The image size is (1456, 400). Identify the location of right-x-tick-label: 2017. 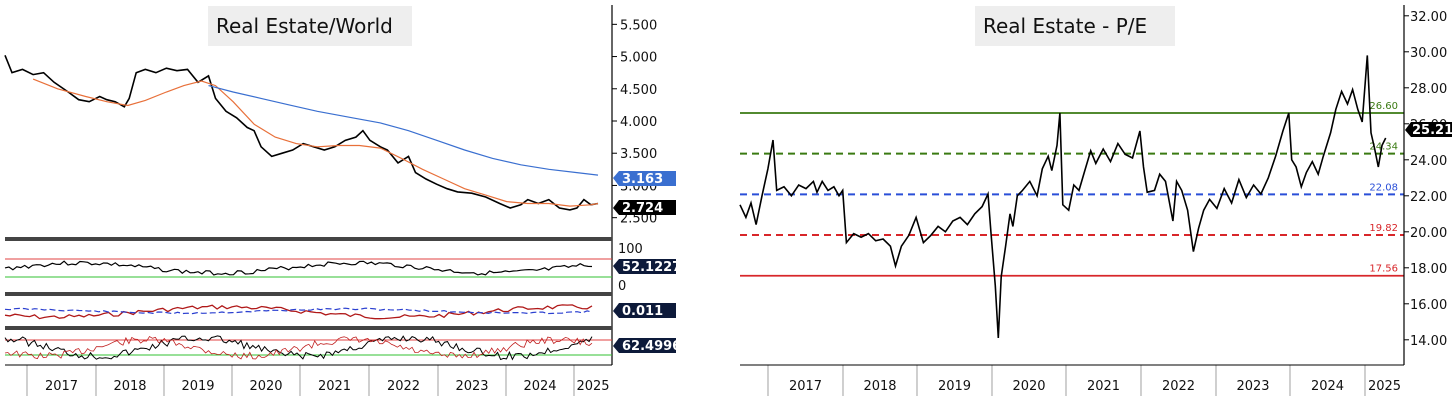
(805, 386).